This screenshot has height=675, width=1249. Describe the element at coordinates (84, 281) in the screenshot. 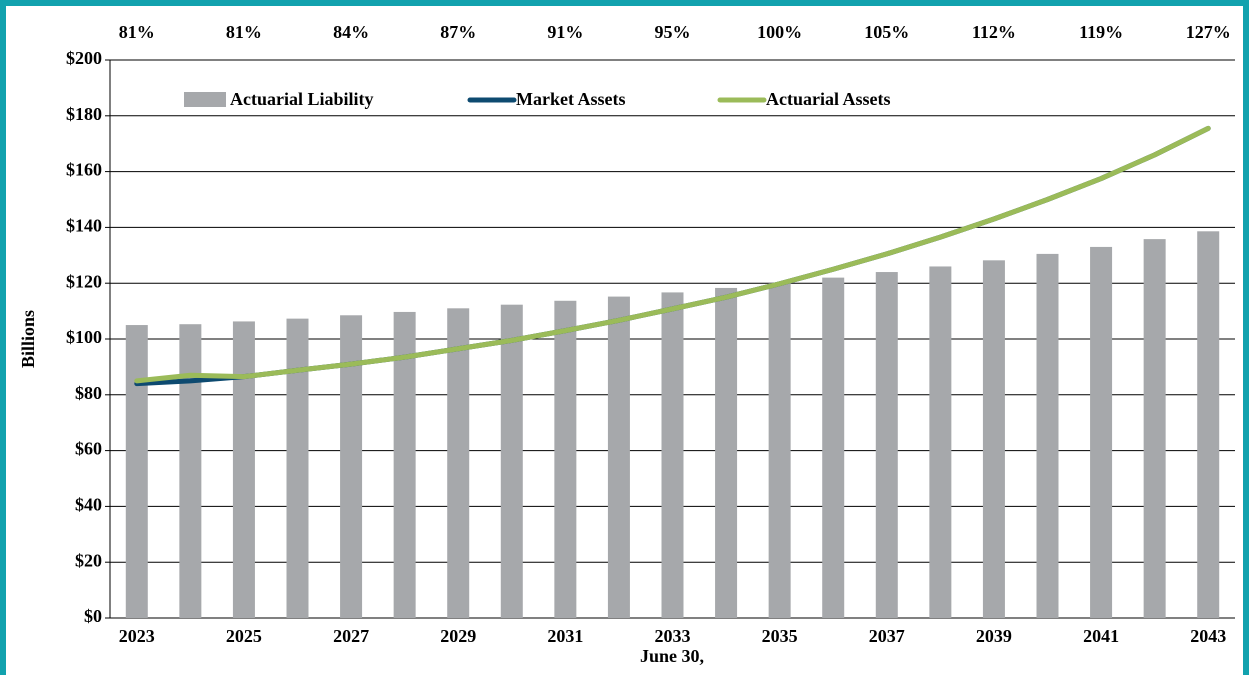

I see `y-tick-label: $120` at that location.